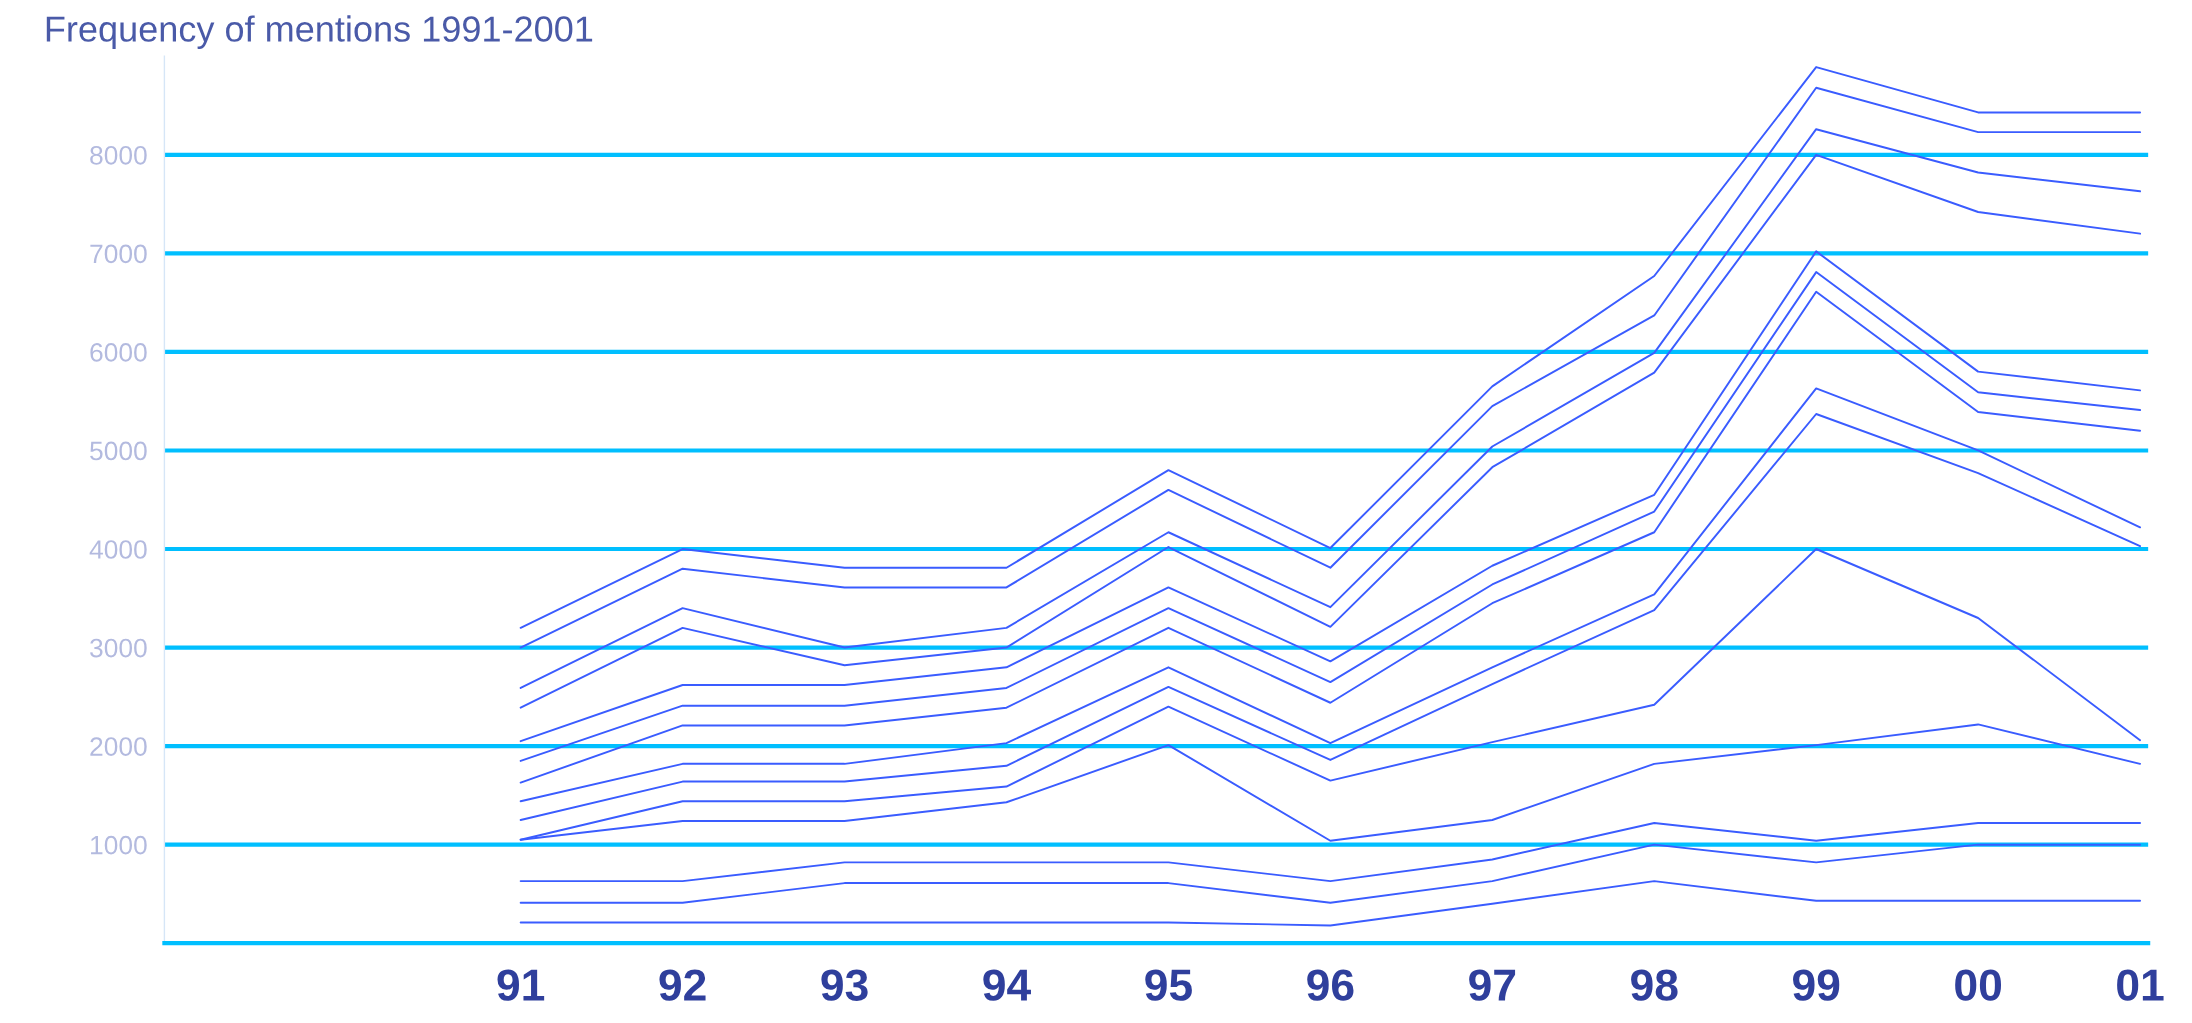 Image resolution: width=2192 pixels, height=1023 pixels. Describe the element at coordinates (319, 32) in the screenshot. I see `chart-title: Frequency of mentions 1991-2001` at that location.